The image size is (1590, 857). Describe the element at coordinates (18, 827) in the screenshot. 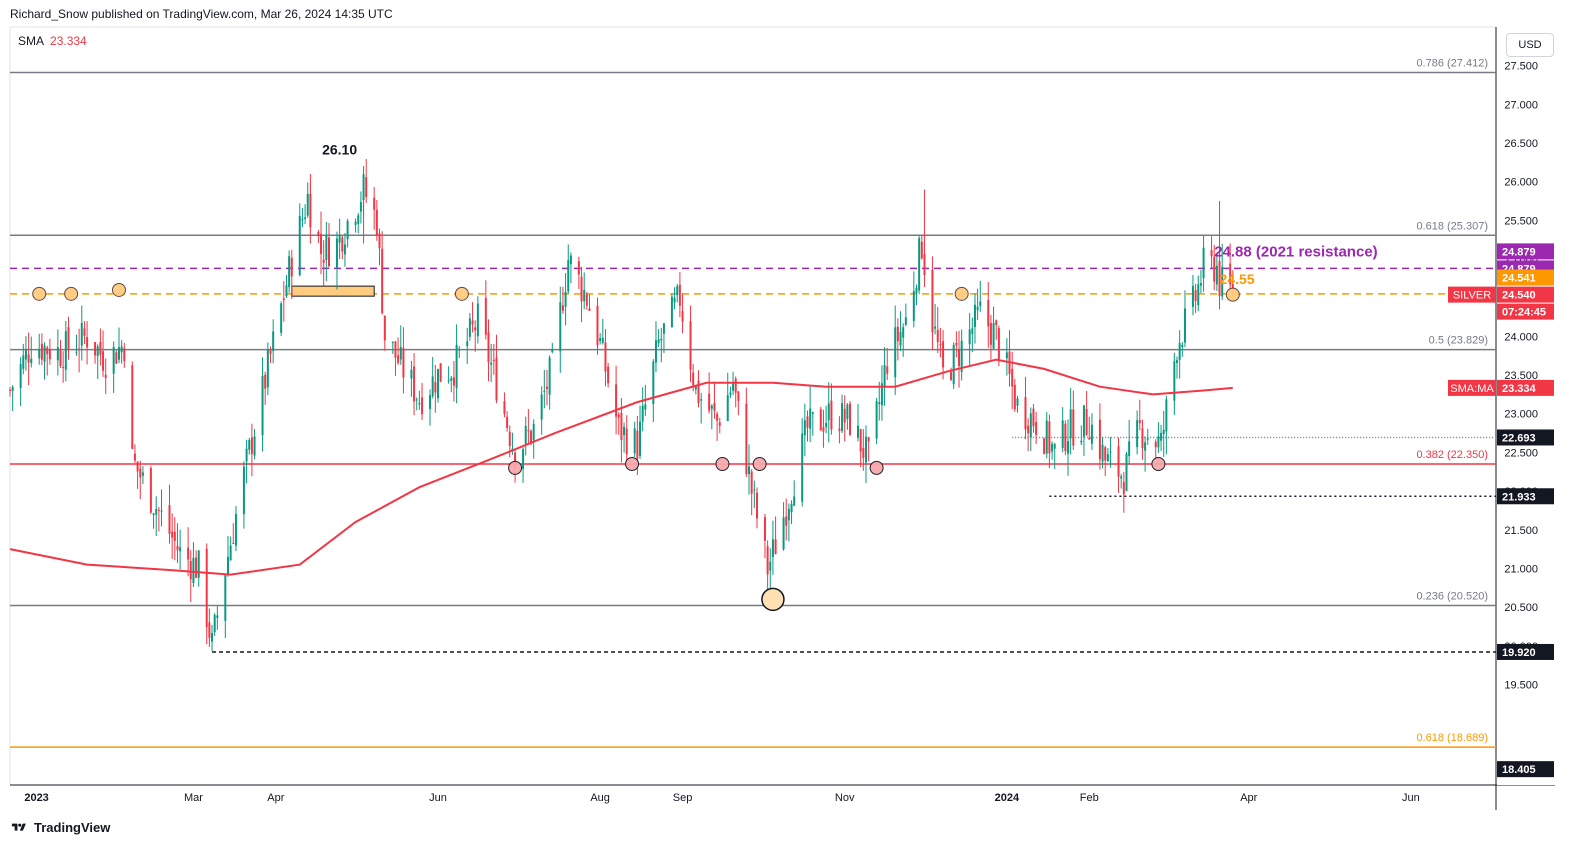

I see `tradingview-logo-icon` at that location.